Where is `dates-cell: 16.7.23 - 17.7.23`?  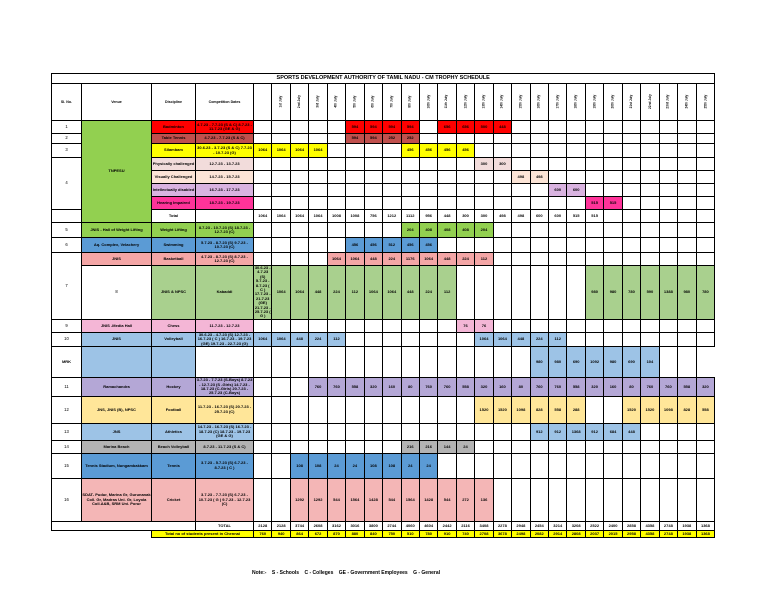 dates-cell: 16.7.23 - 17.7.23 is located at coordinates (224, 190).